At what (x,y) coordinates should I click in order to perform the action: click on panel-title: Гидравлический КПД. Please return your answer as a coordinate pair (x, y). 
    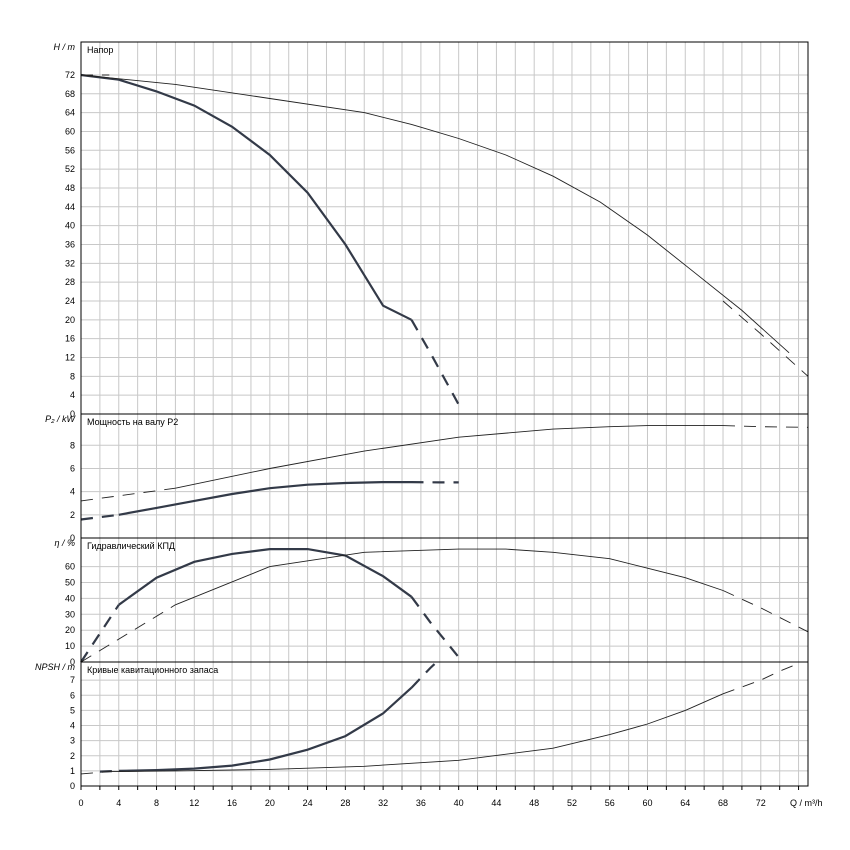
    Looking at the image, I should click on (131, 546).